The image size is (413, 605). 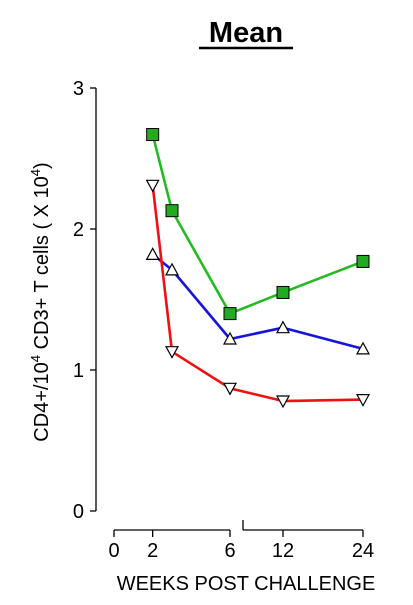 What do you see at coordinates (229, 551) in the screenshot?
I see `x-tick-label: 6` at bounding box center [229, 551].